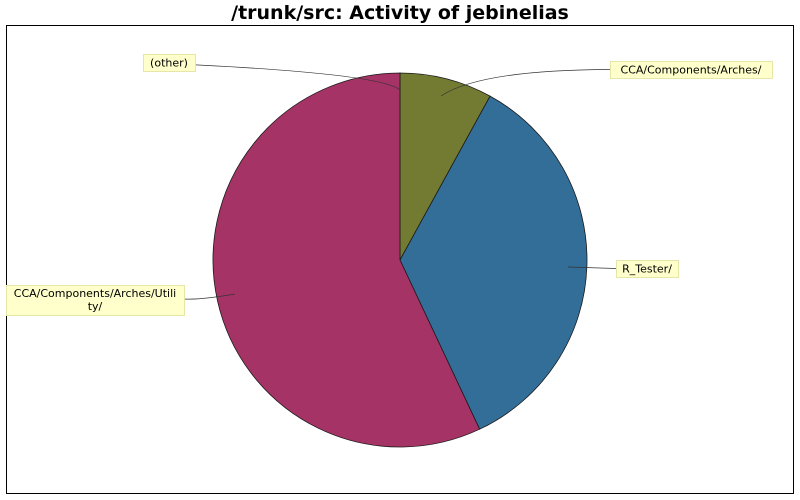 Image resolution: width=800 pixels, height=500 pixels. I want to click on chart-title: /trunk/src: Activity of jebinelias, so click(400, 13).